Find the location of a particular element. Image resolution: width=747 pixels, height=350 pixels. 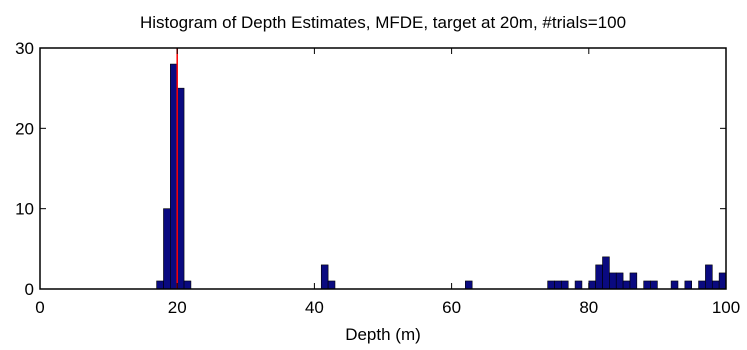

x-axis-label: Depth (m) is located at coordinates (383, 334).